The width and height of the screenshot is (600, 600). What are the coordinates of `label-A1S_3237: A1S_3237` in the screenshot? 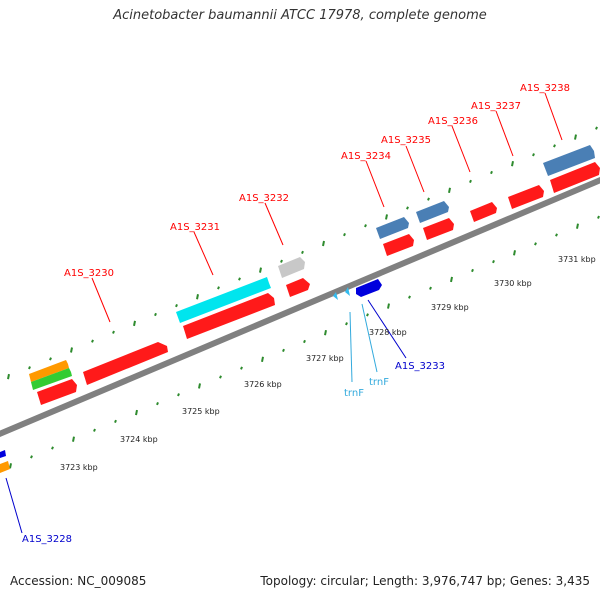 It's located at (496, 106).